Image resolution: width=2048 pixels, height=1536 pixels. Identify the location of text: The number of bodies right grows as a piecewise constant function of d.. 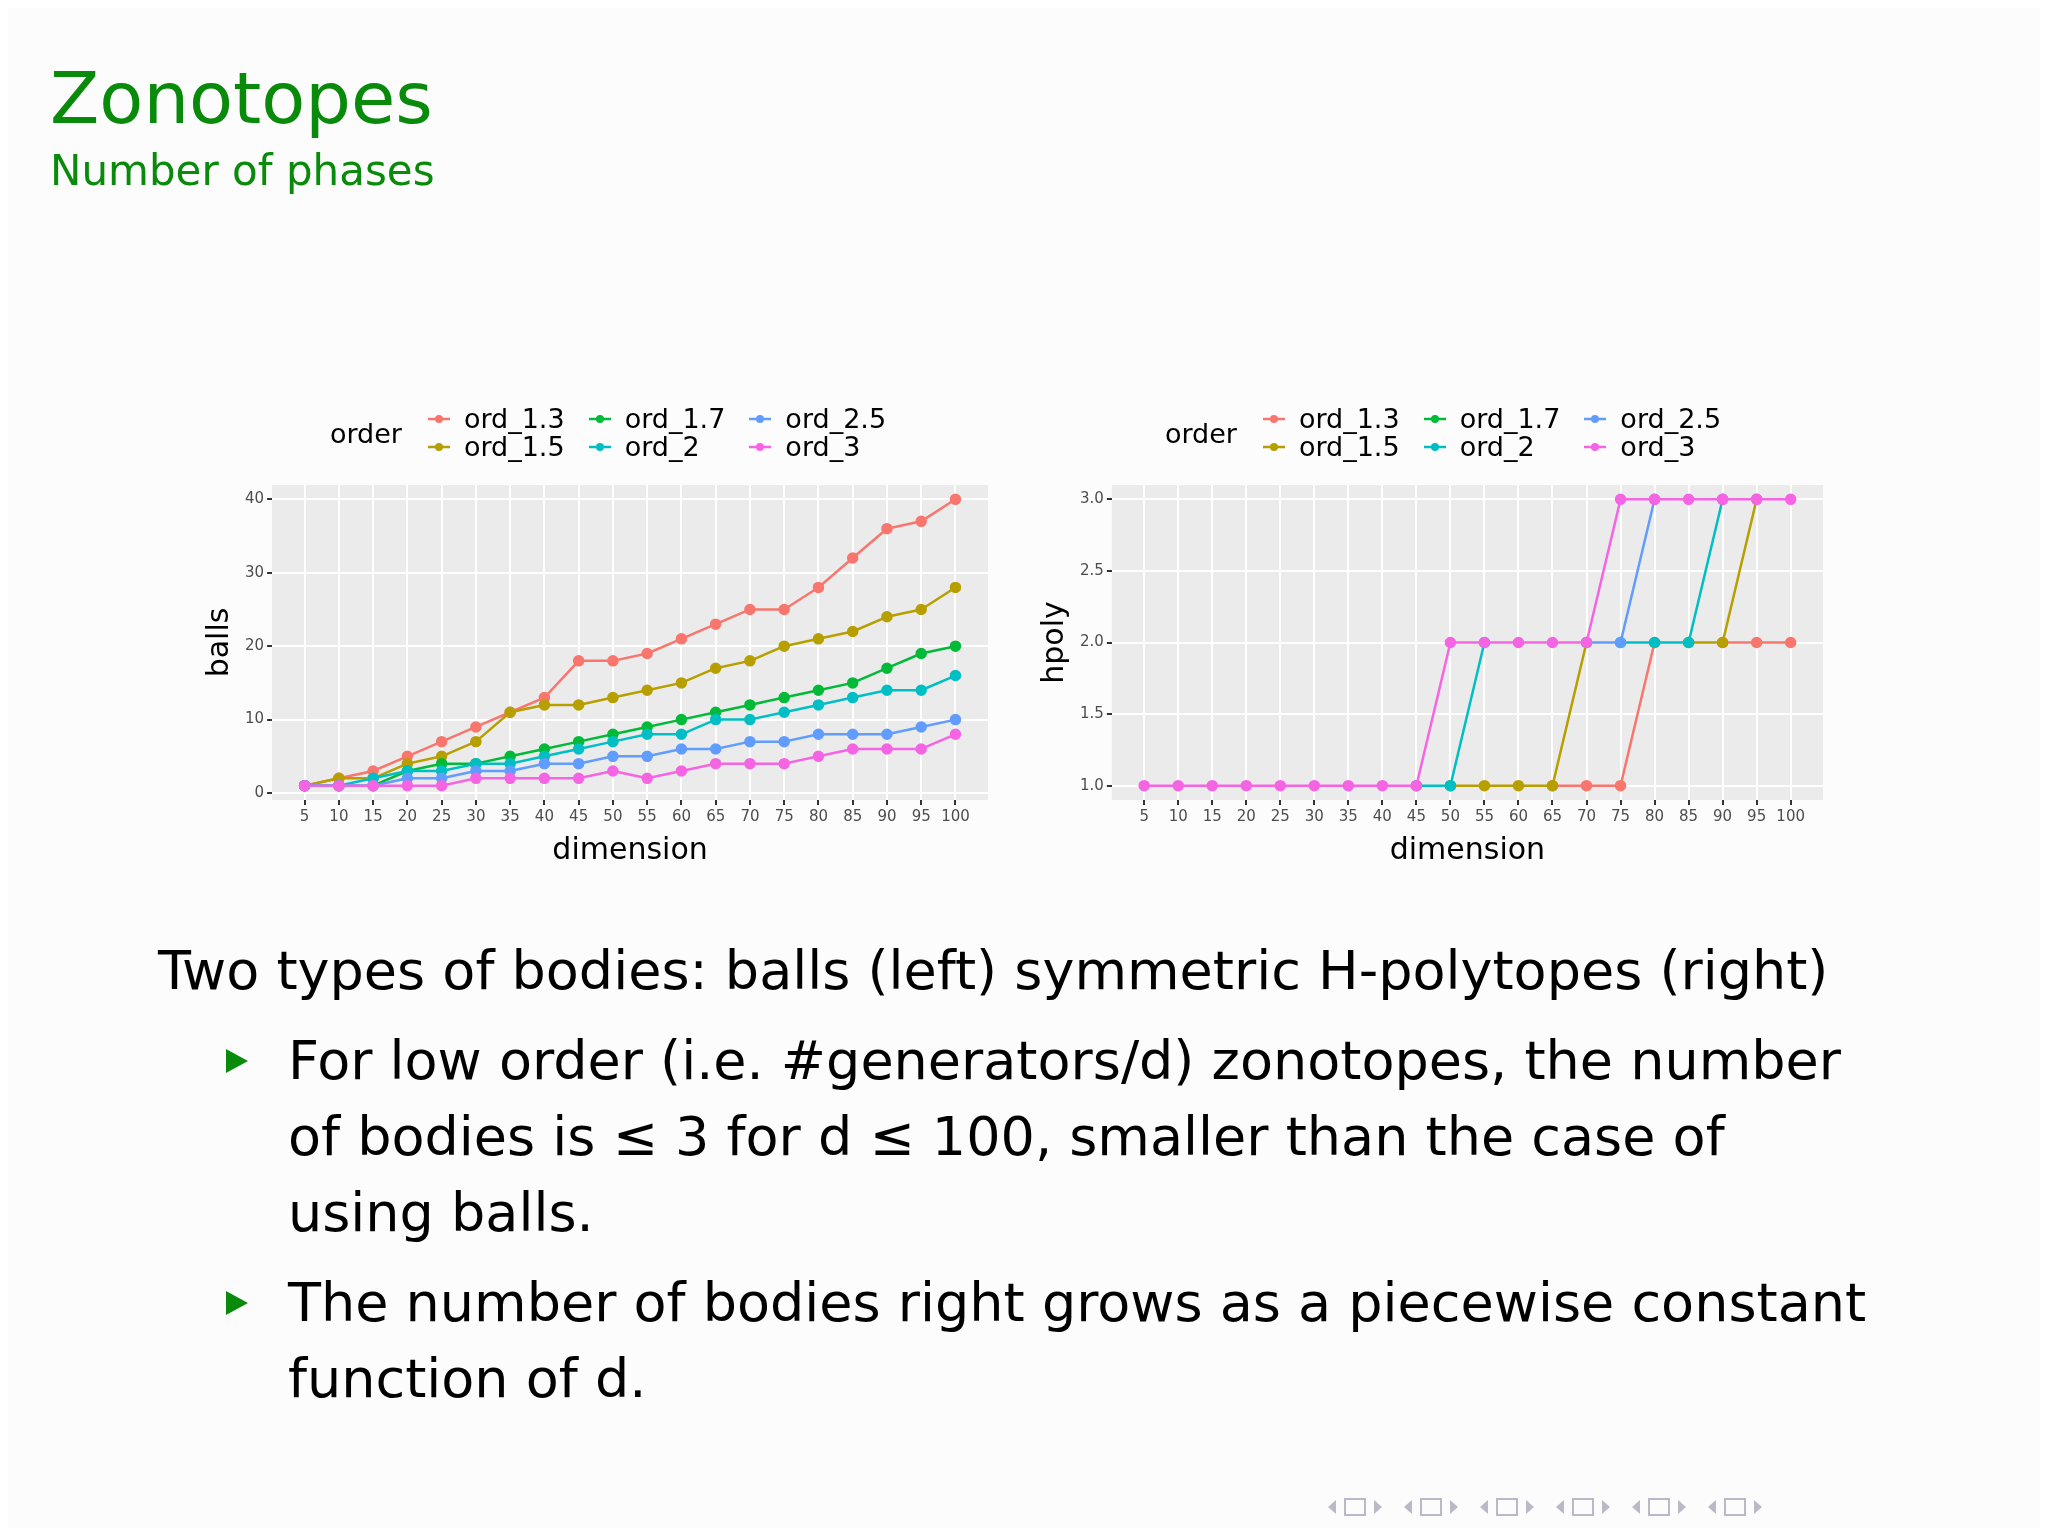
(1078, 1341).